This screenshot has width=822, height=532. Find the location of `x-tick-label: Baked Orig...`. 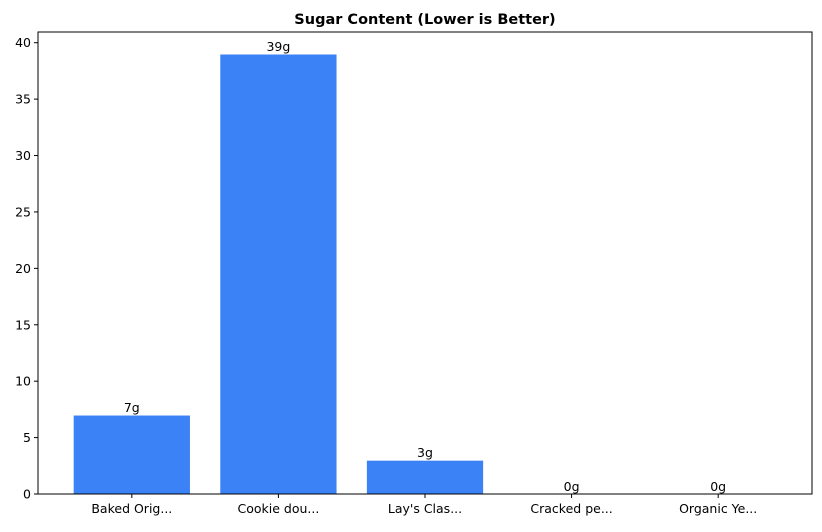

x-tick-label: Baked Orig... is located at coordinates (131, 508).